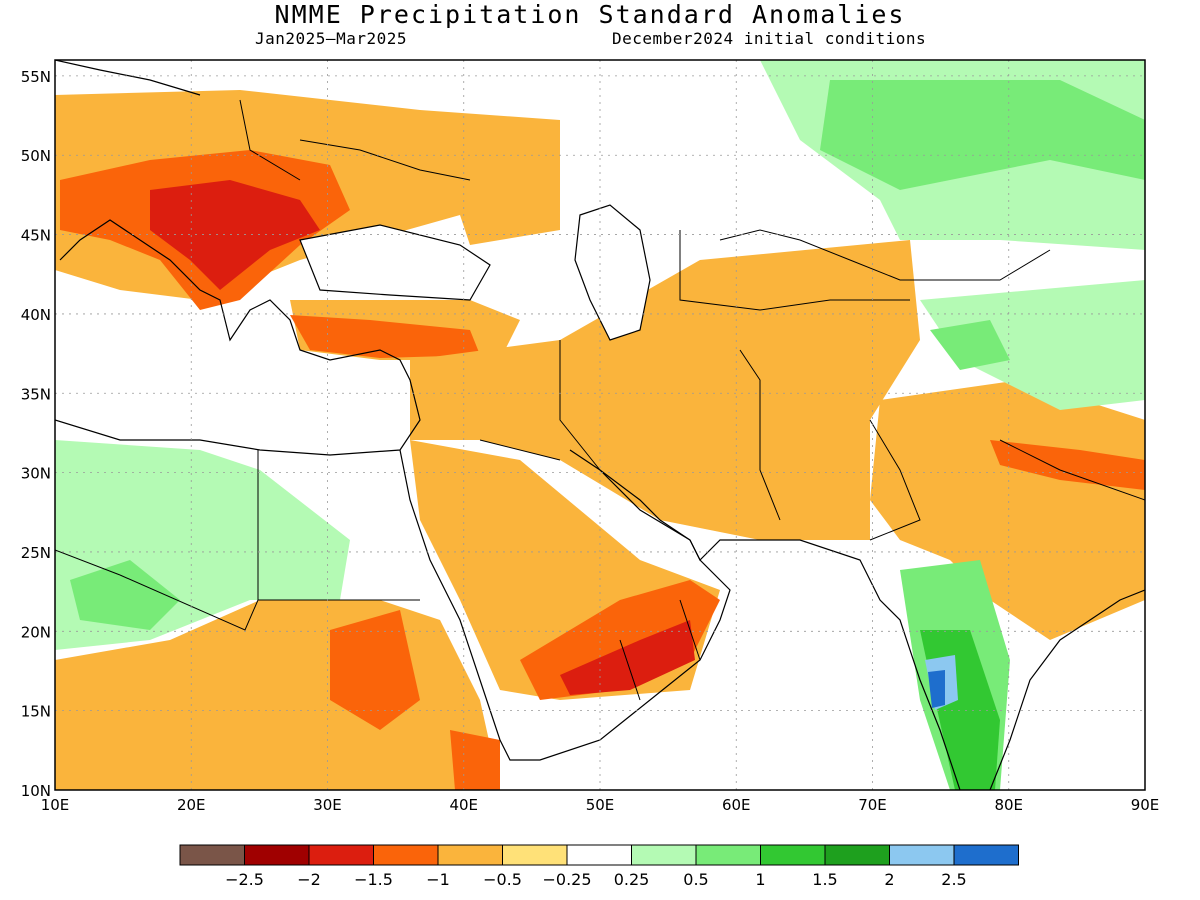 The image size is (1200, 900). Describe the element at coordinates (953, 879) in the screenshot. I see `legend-label: 2.5` at that location.